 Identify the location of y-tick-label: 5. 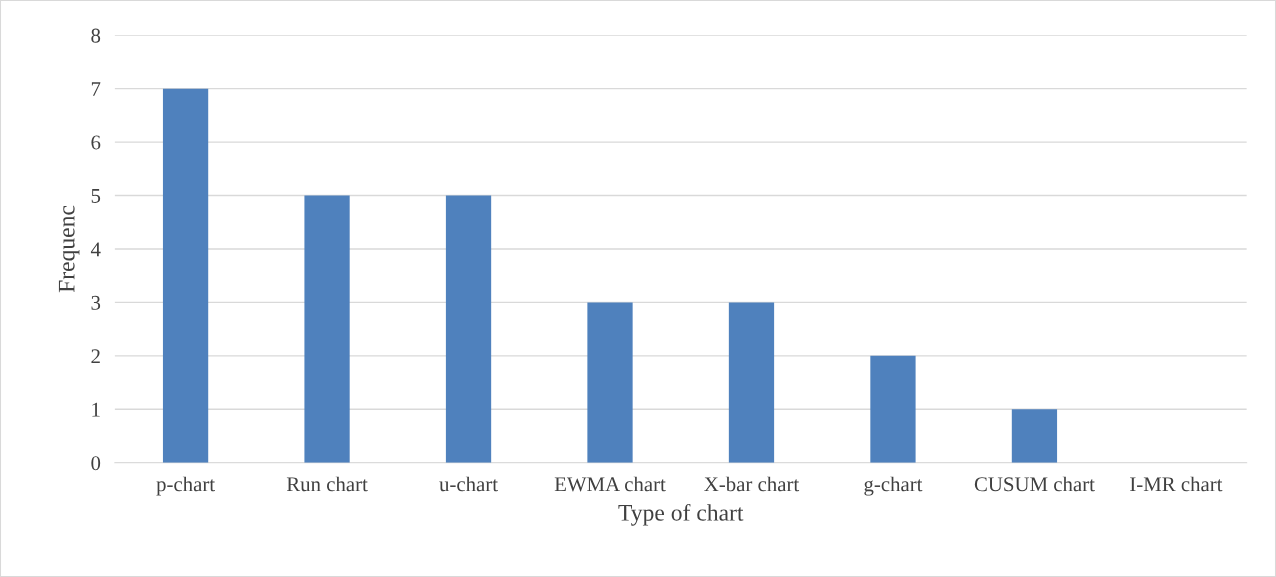
(96, 196).